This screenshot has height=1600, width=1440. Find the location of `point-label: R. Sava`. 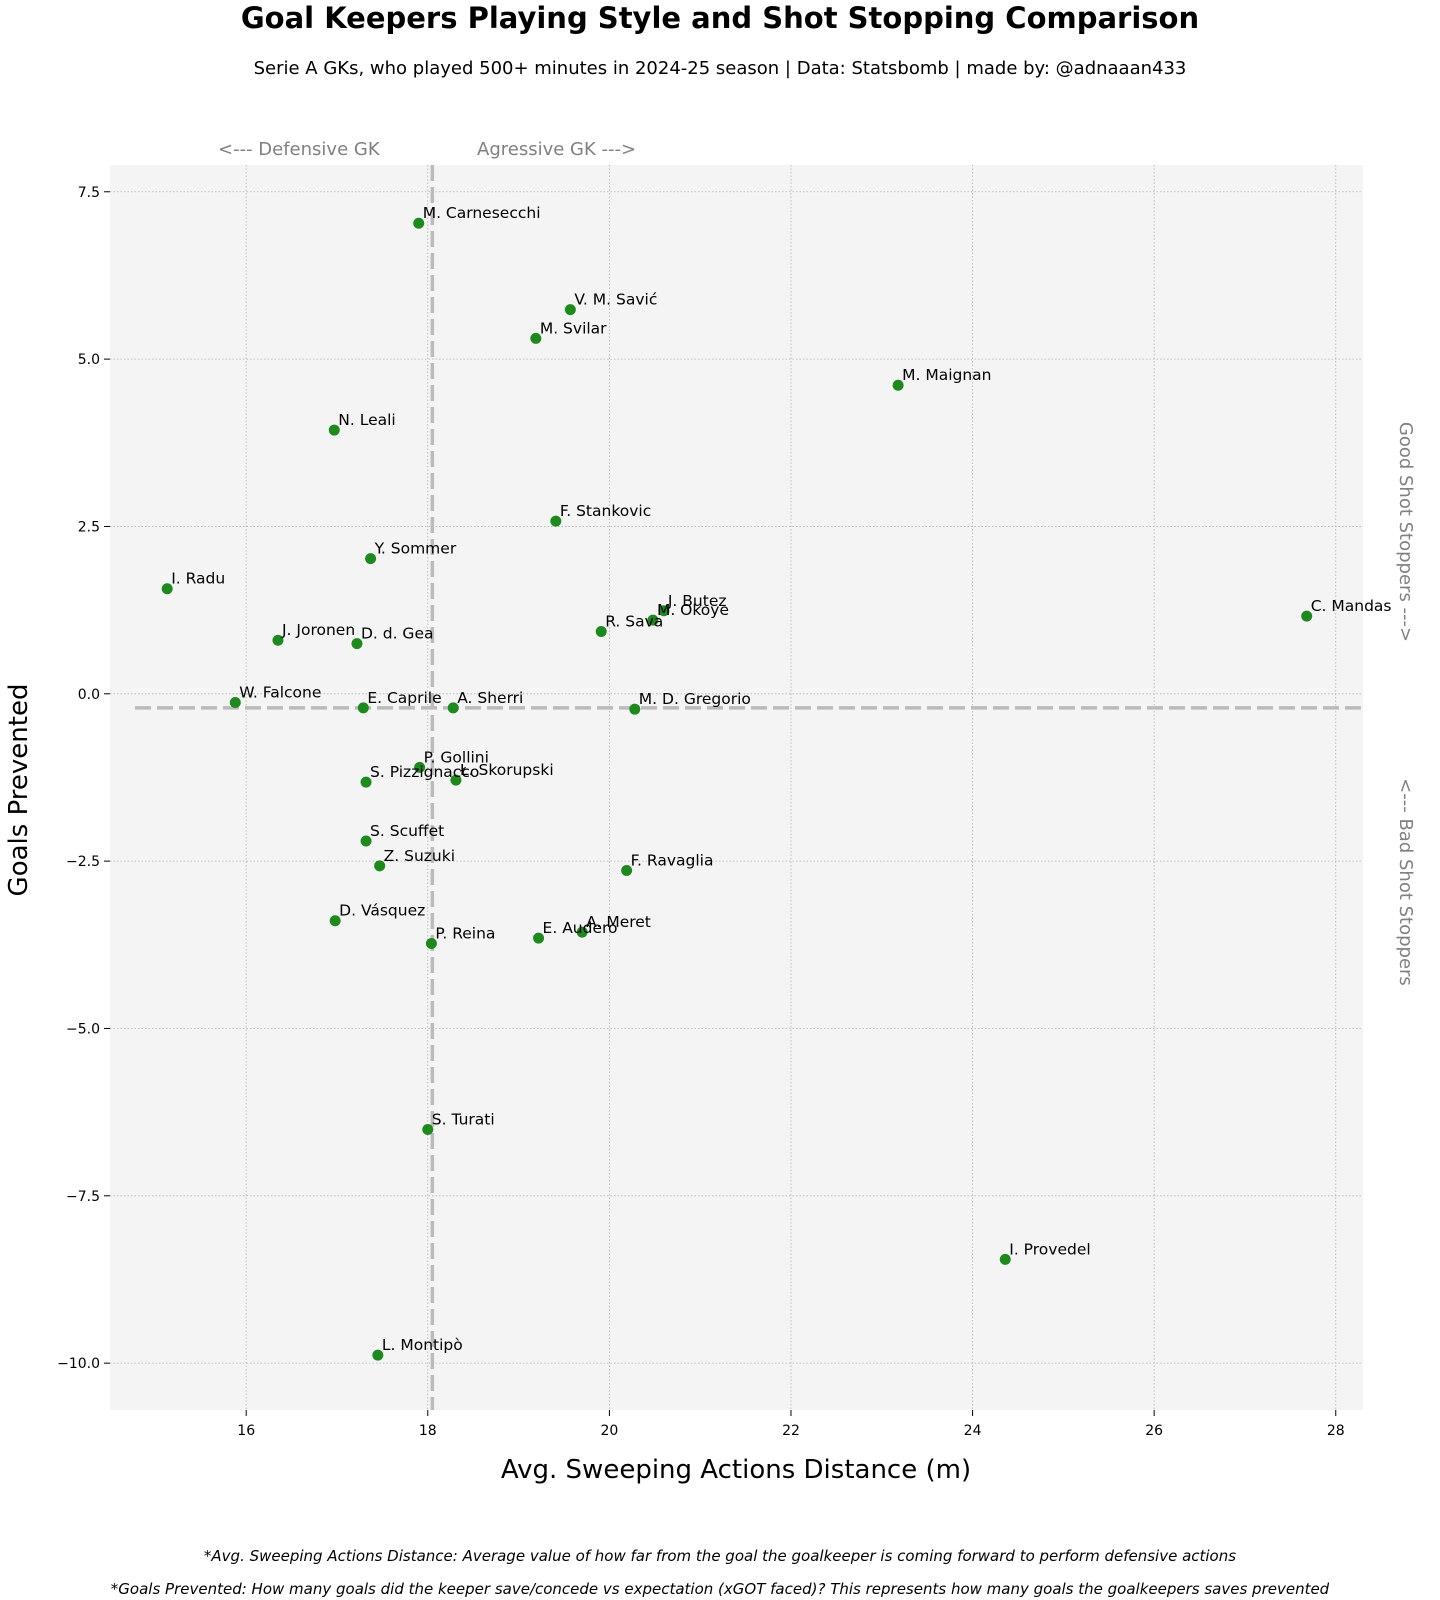

point-label: R. Sava is located at coordinates (634, 622).